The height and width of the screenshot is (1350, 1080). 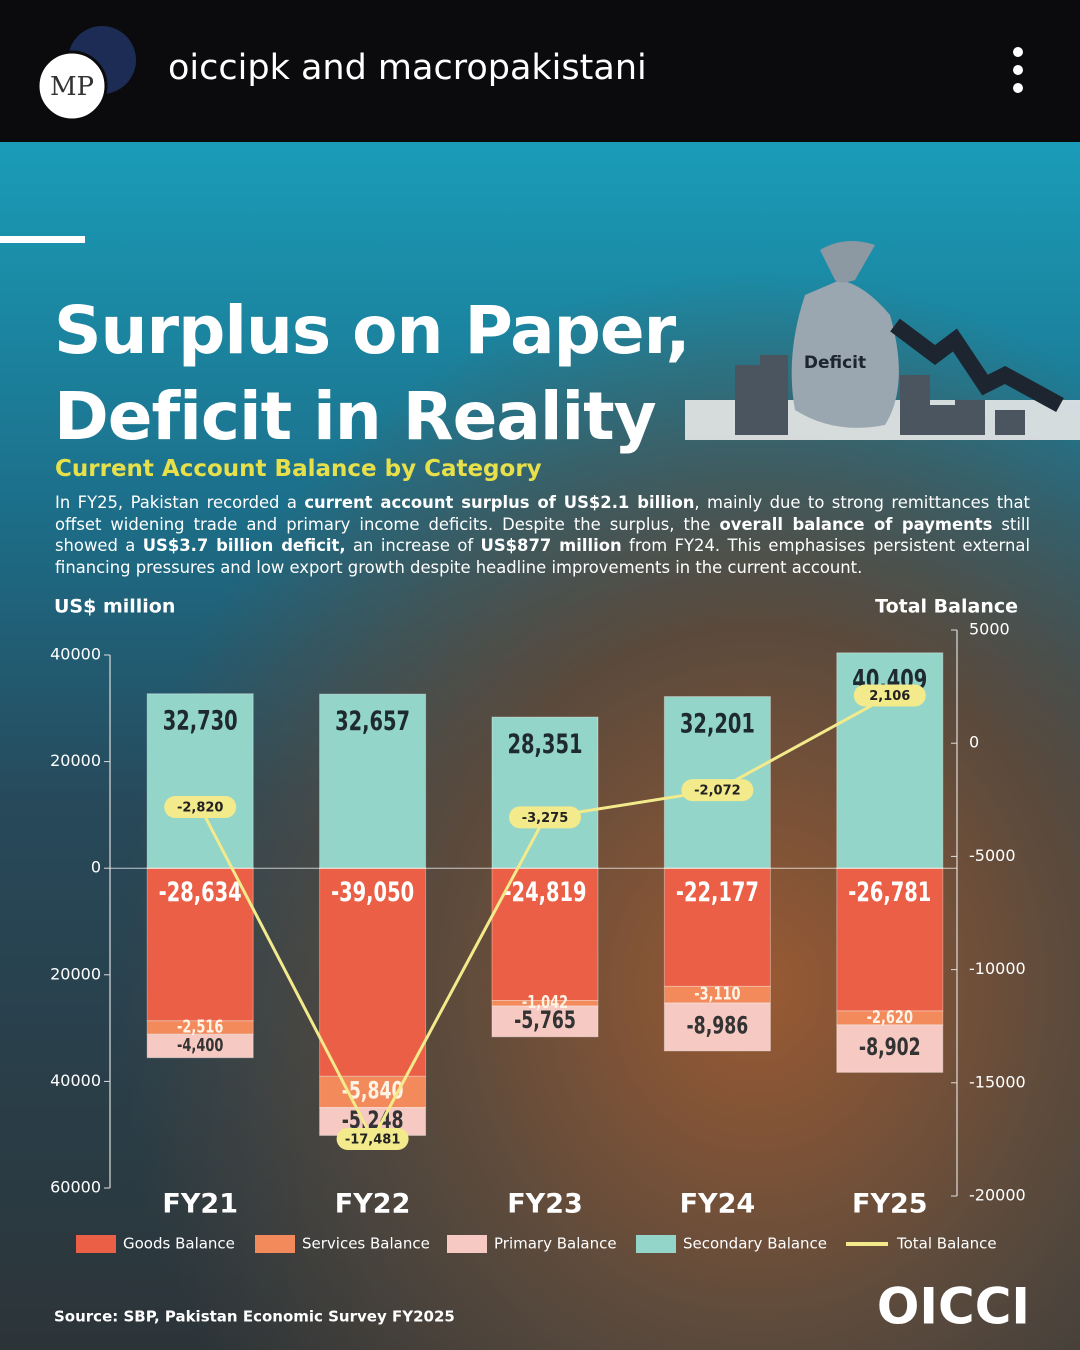 I want to click on y2-tick-label: -15000, so click(x=997, y=1081).